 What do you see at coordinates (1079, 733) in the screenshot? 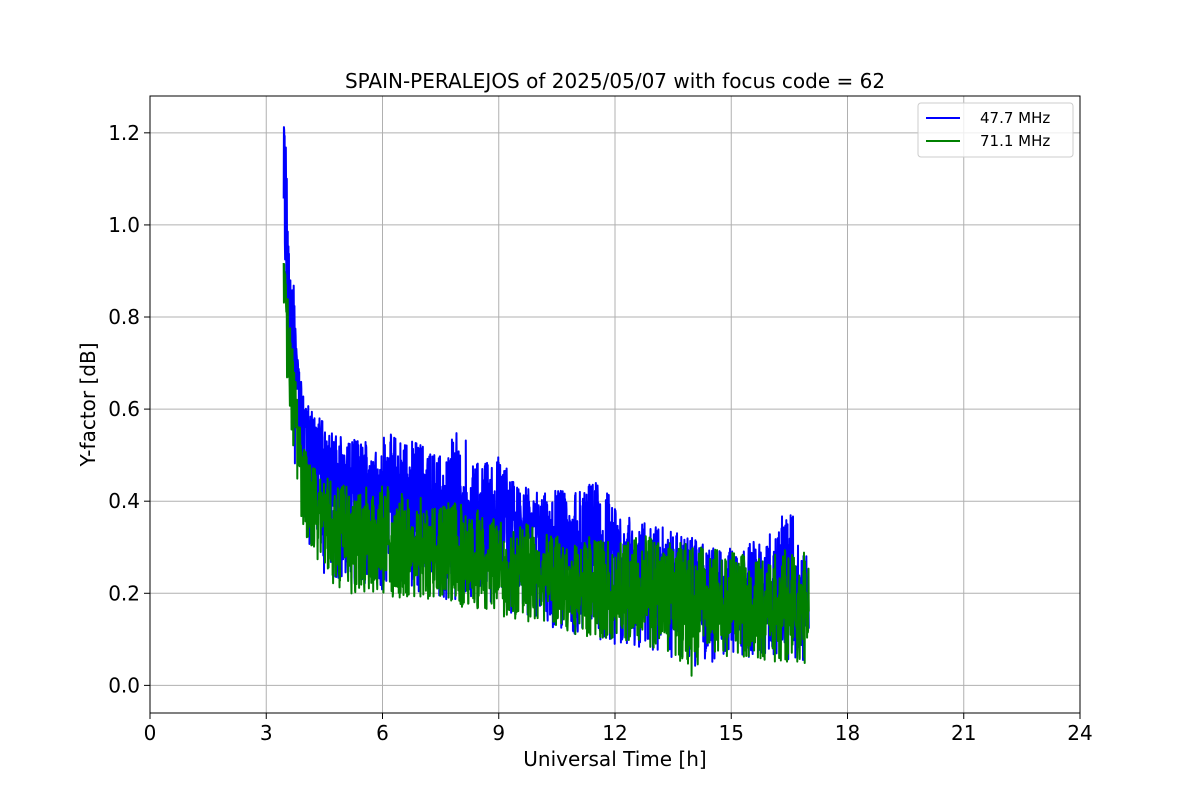
I see `x-tick-label: 24` at bounding box center [1079, 733].